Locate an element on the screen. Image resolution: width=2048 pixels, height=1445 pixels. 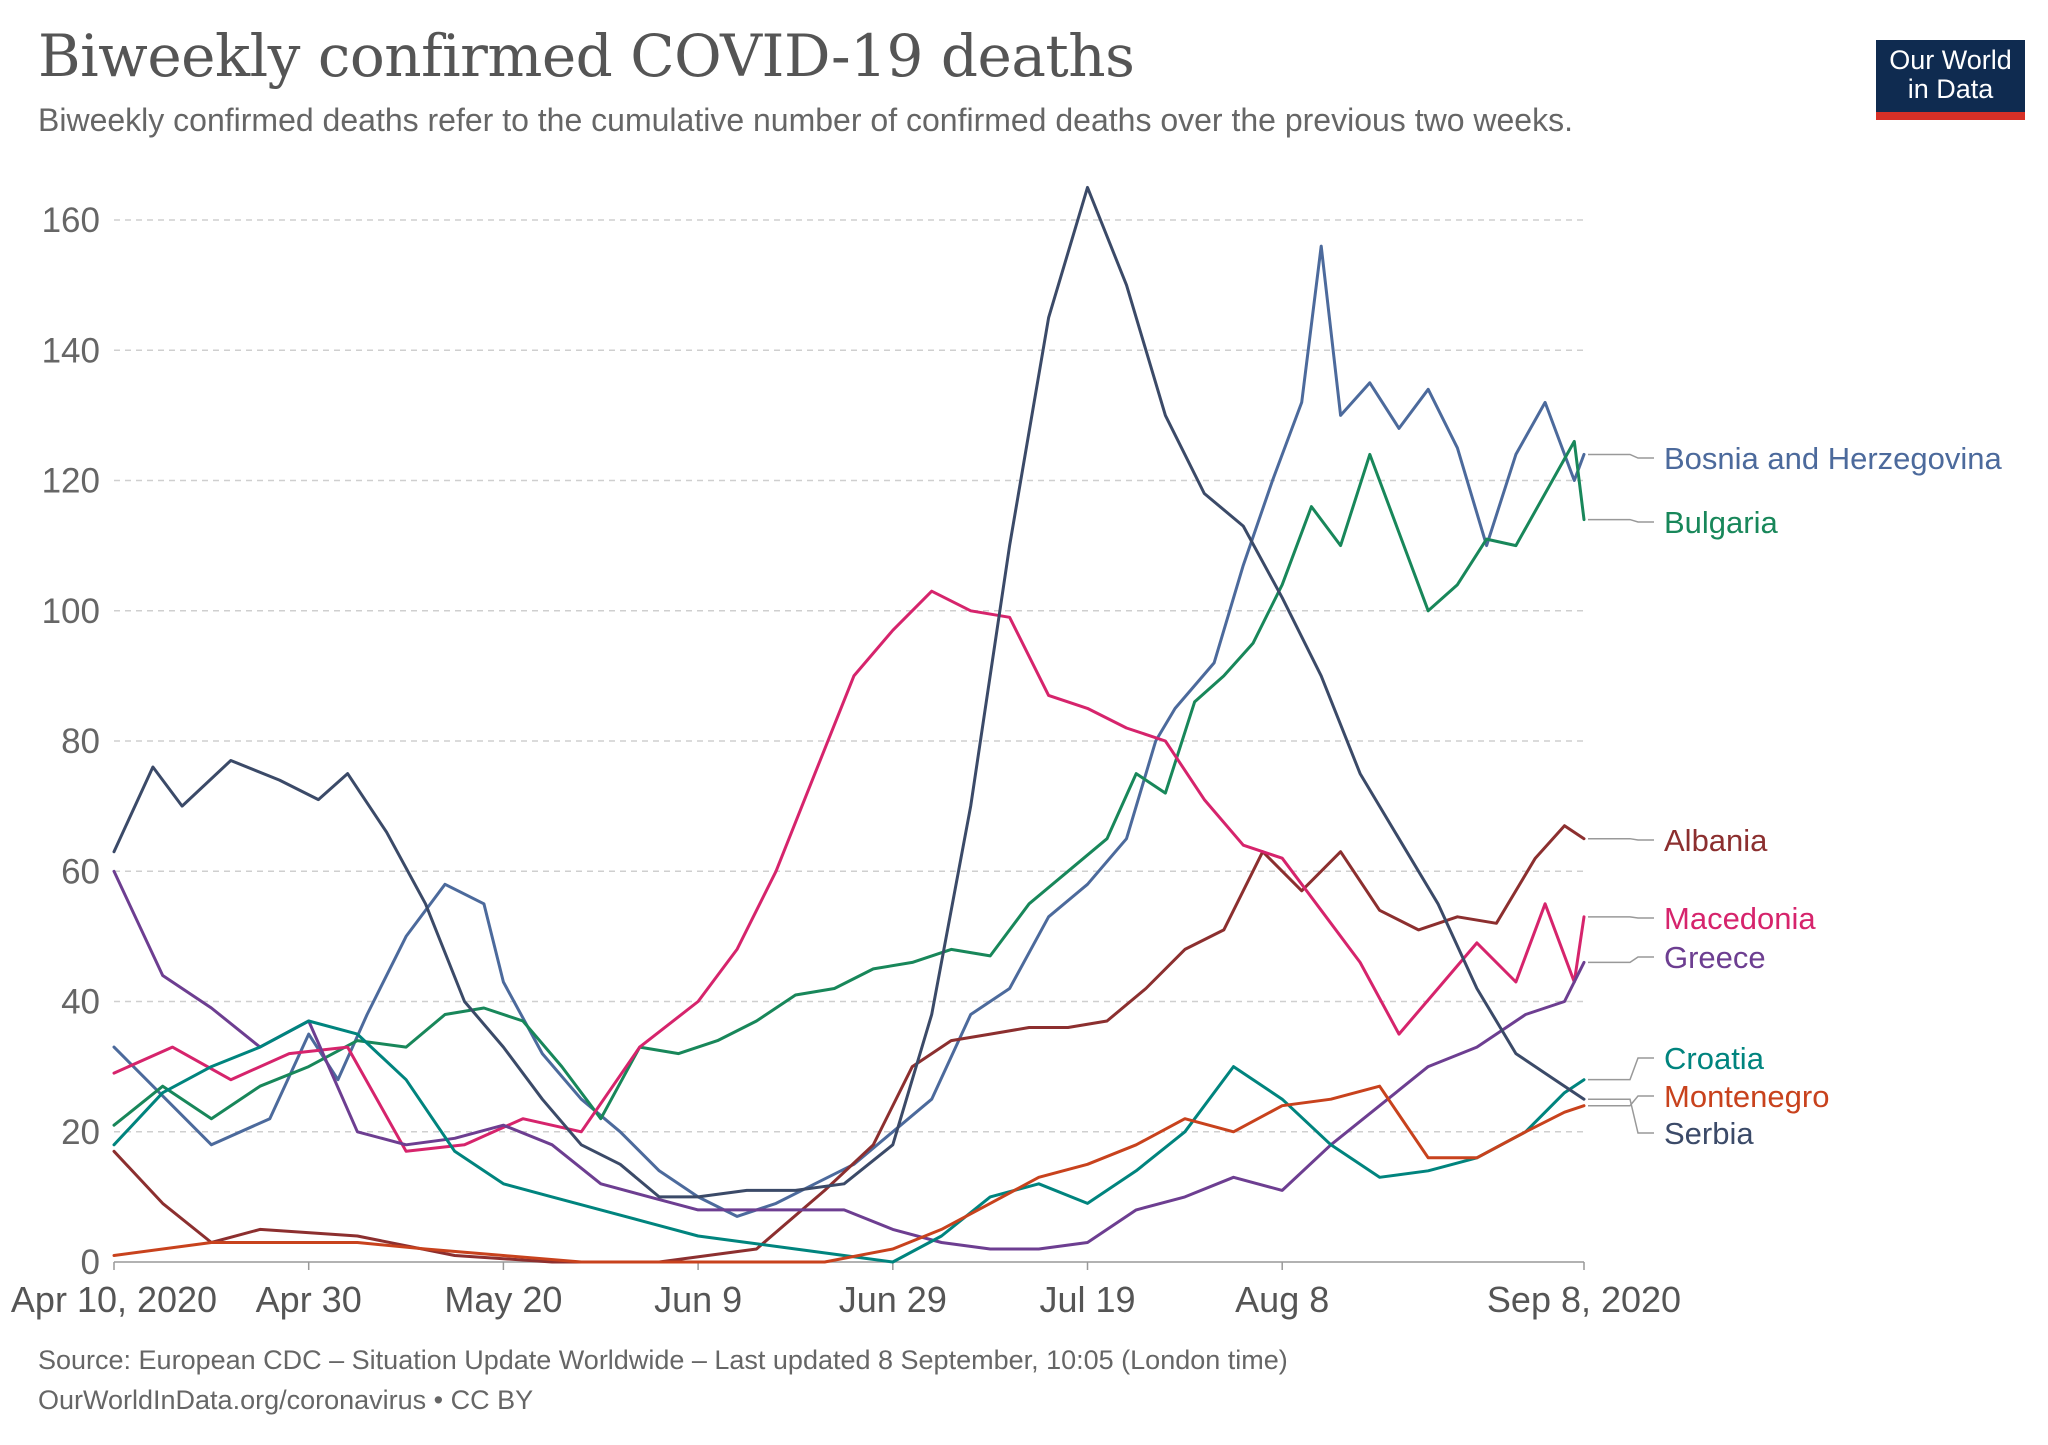
x-tick-label: Jun 29 is located at coordinates (893, 1299).